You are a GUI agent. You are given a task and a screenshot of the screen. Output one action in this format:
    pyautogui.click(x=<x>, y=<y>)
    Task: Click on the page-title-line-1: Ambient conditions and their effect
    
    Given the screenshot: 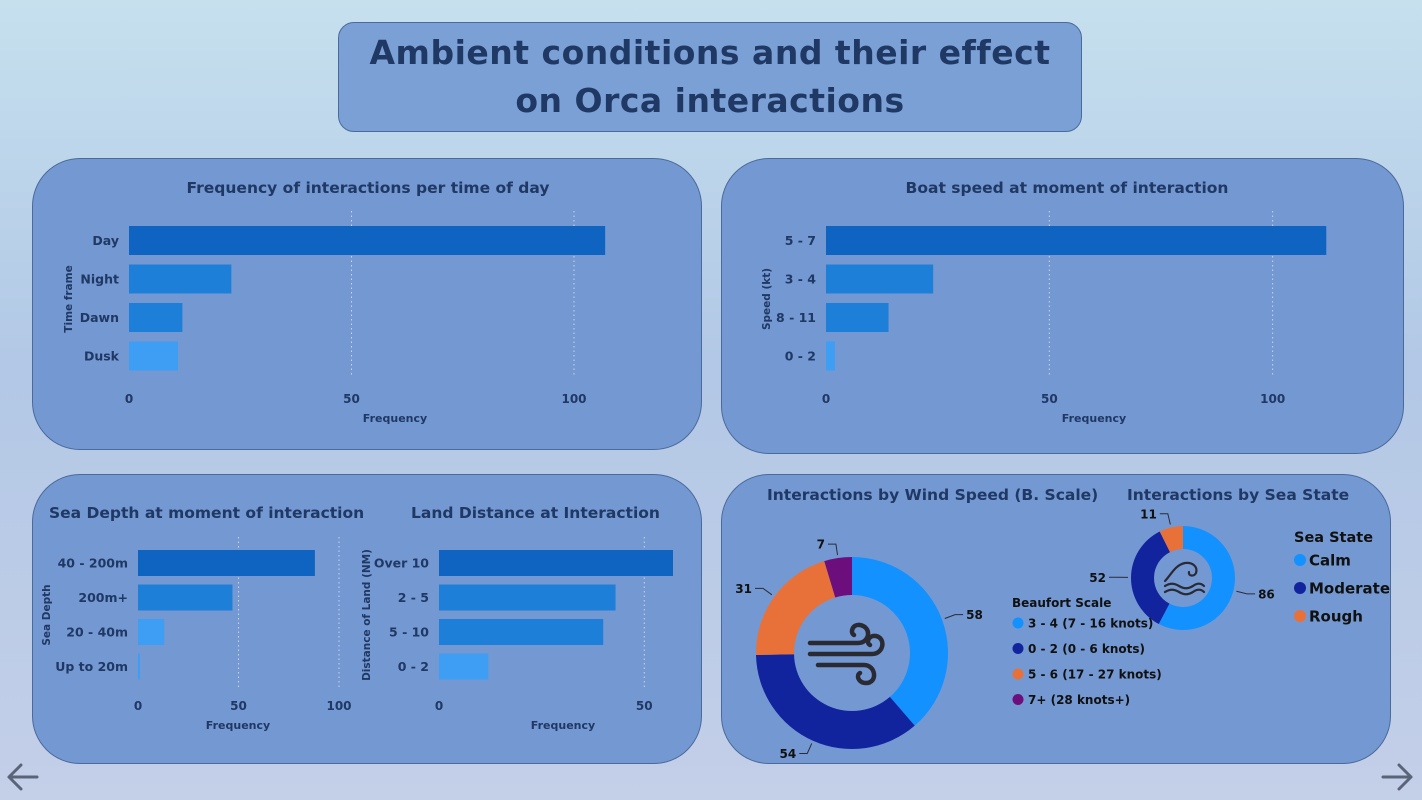 What is the action you would take?
    pyautogui.click(x=710, y=52)
    